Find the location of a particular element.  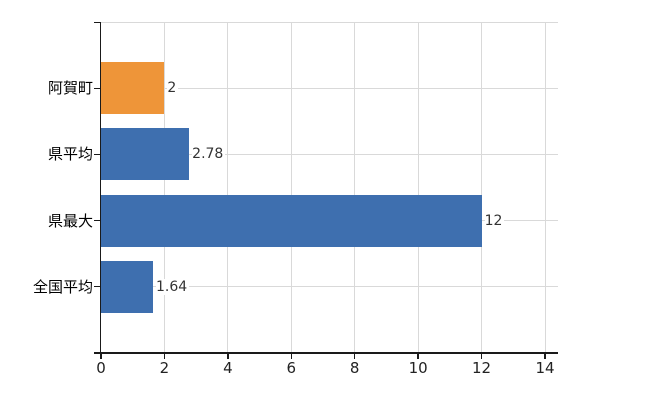

x-tick-label: 6 is located at coordinates (291, 368).